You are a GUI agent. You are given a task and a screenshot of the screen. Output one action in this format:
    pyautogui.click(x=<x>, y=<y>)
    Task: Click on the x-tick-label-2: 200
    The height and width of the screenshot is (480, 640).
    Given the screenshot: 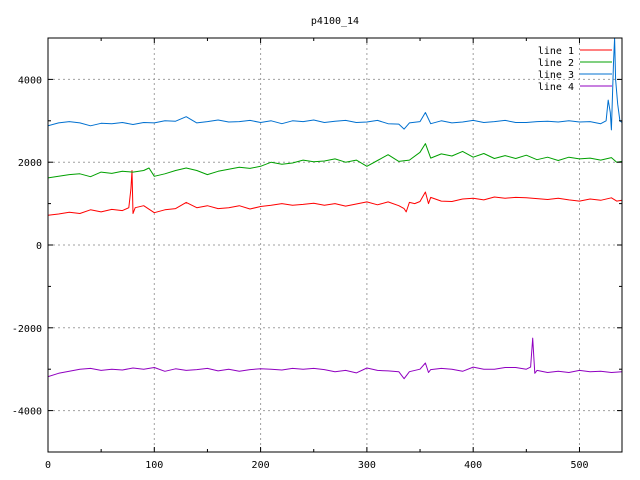 What is the action you would take?
    pyautogui.click(x=261, y=465)
    